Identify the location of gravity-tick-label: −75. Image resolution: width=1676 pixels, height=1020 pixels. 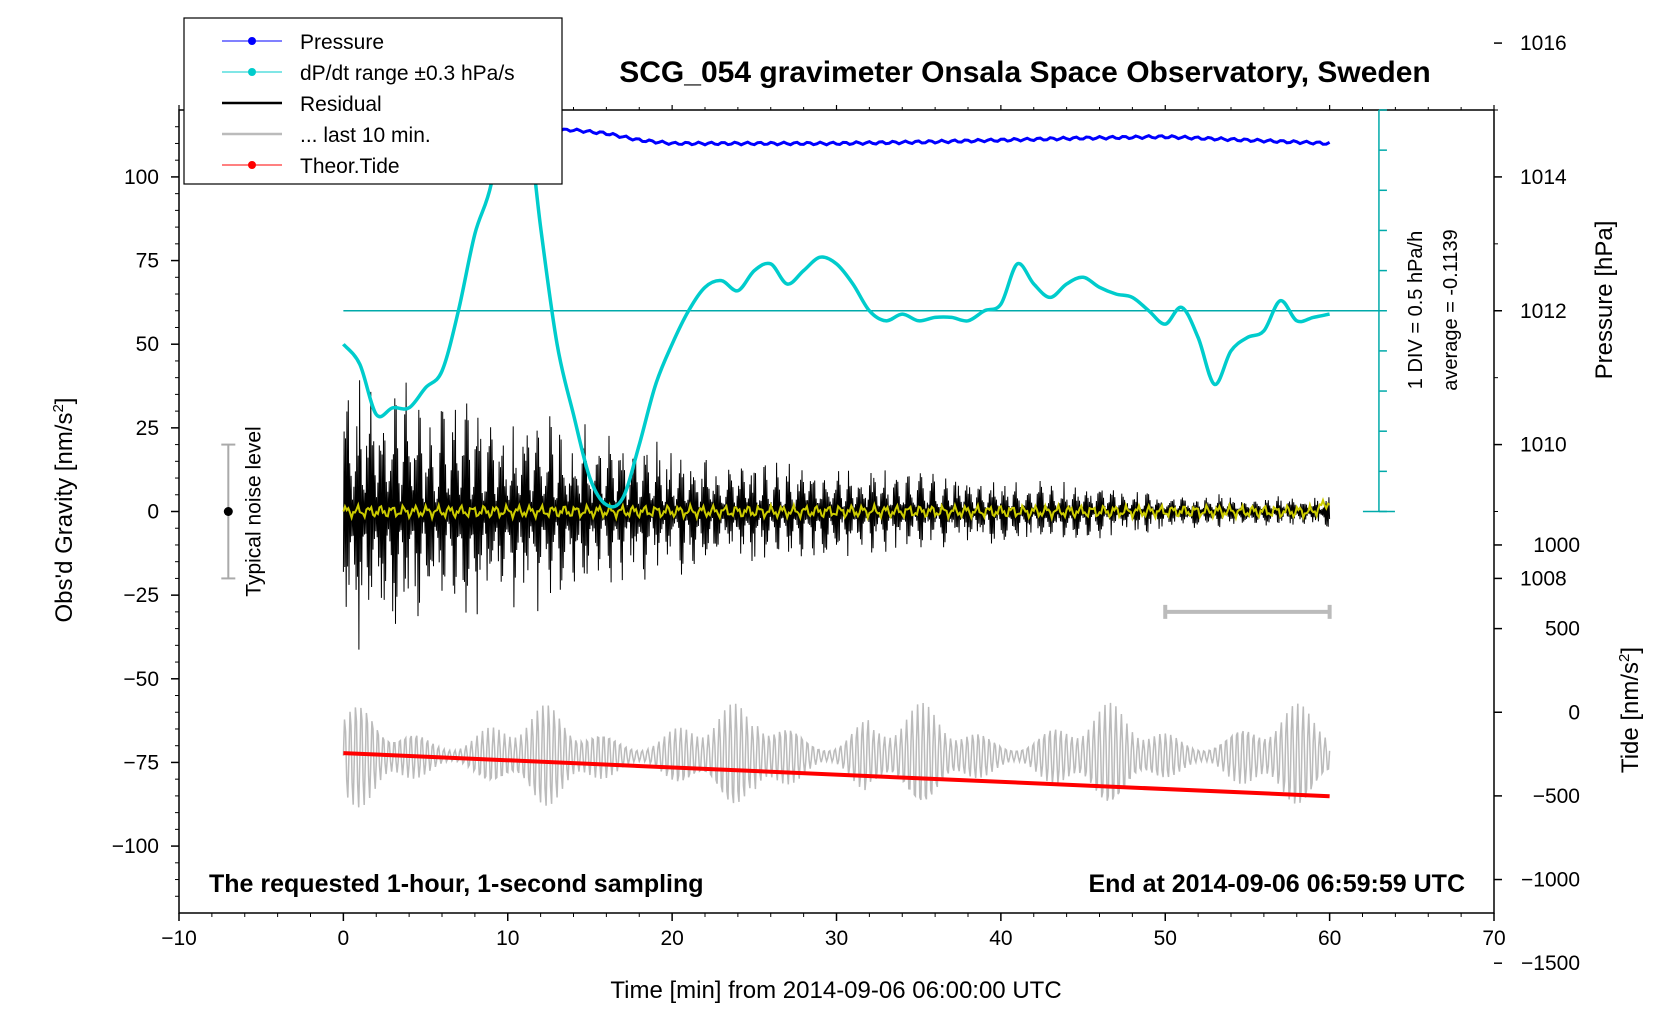
(141, 762).